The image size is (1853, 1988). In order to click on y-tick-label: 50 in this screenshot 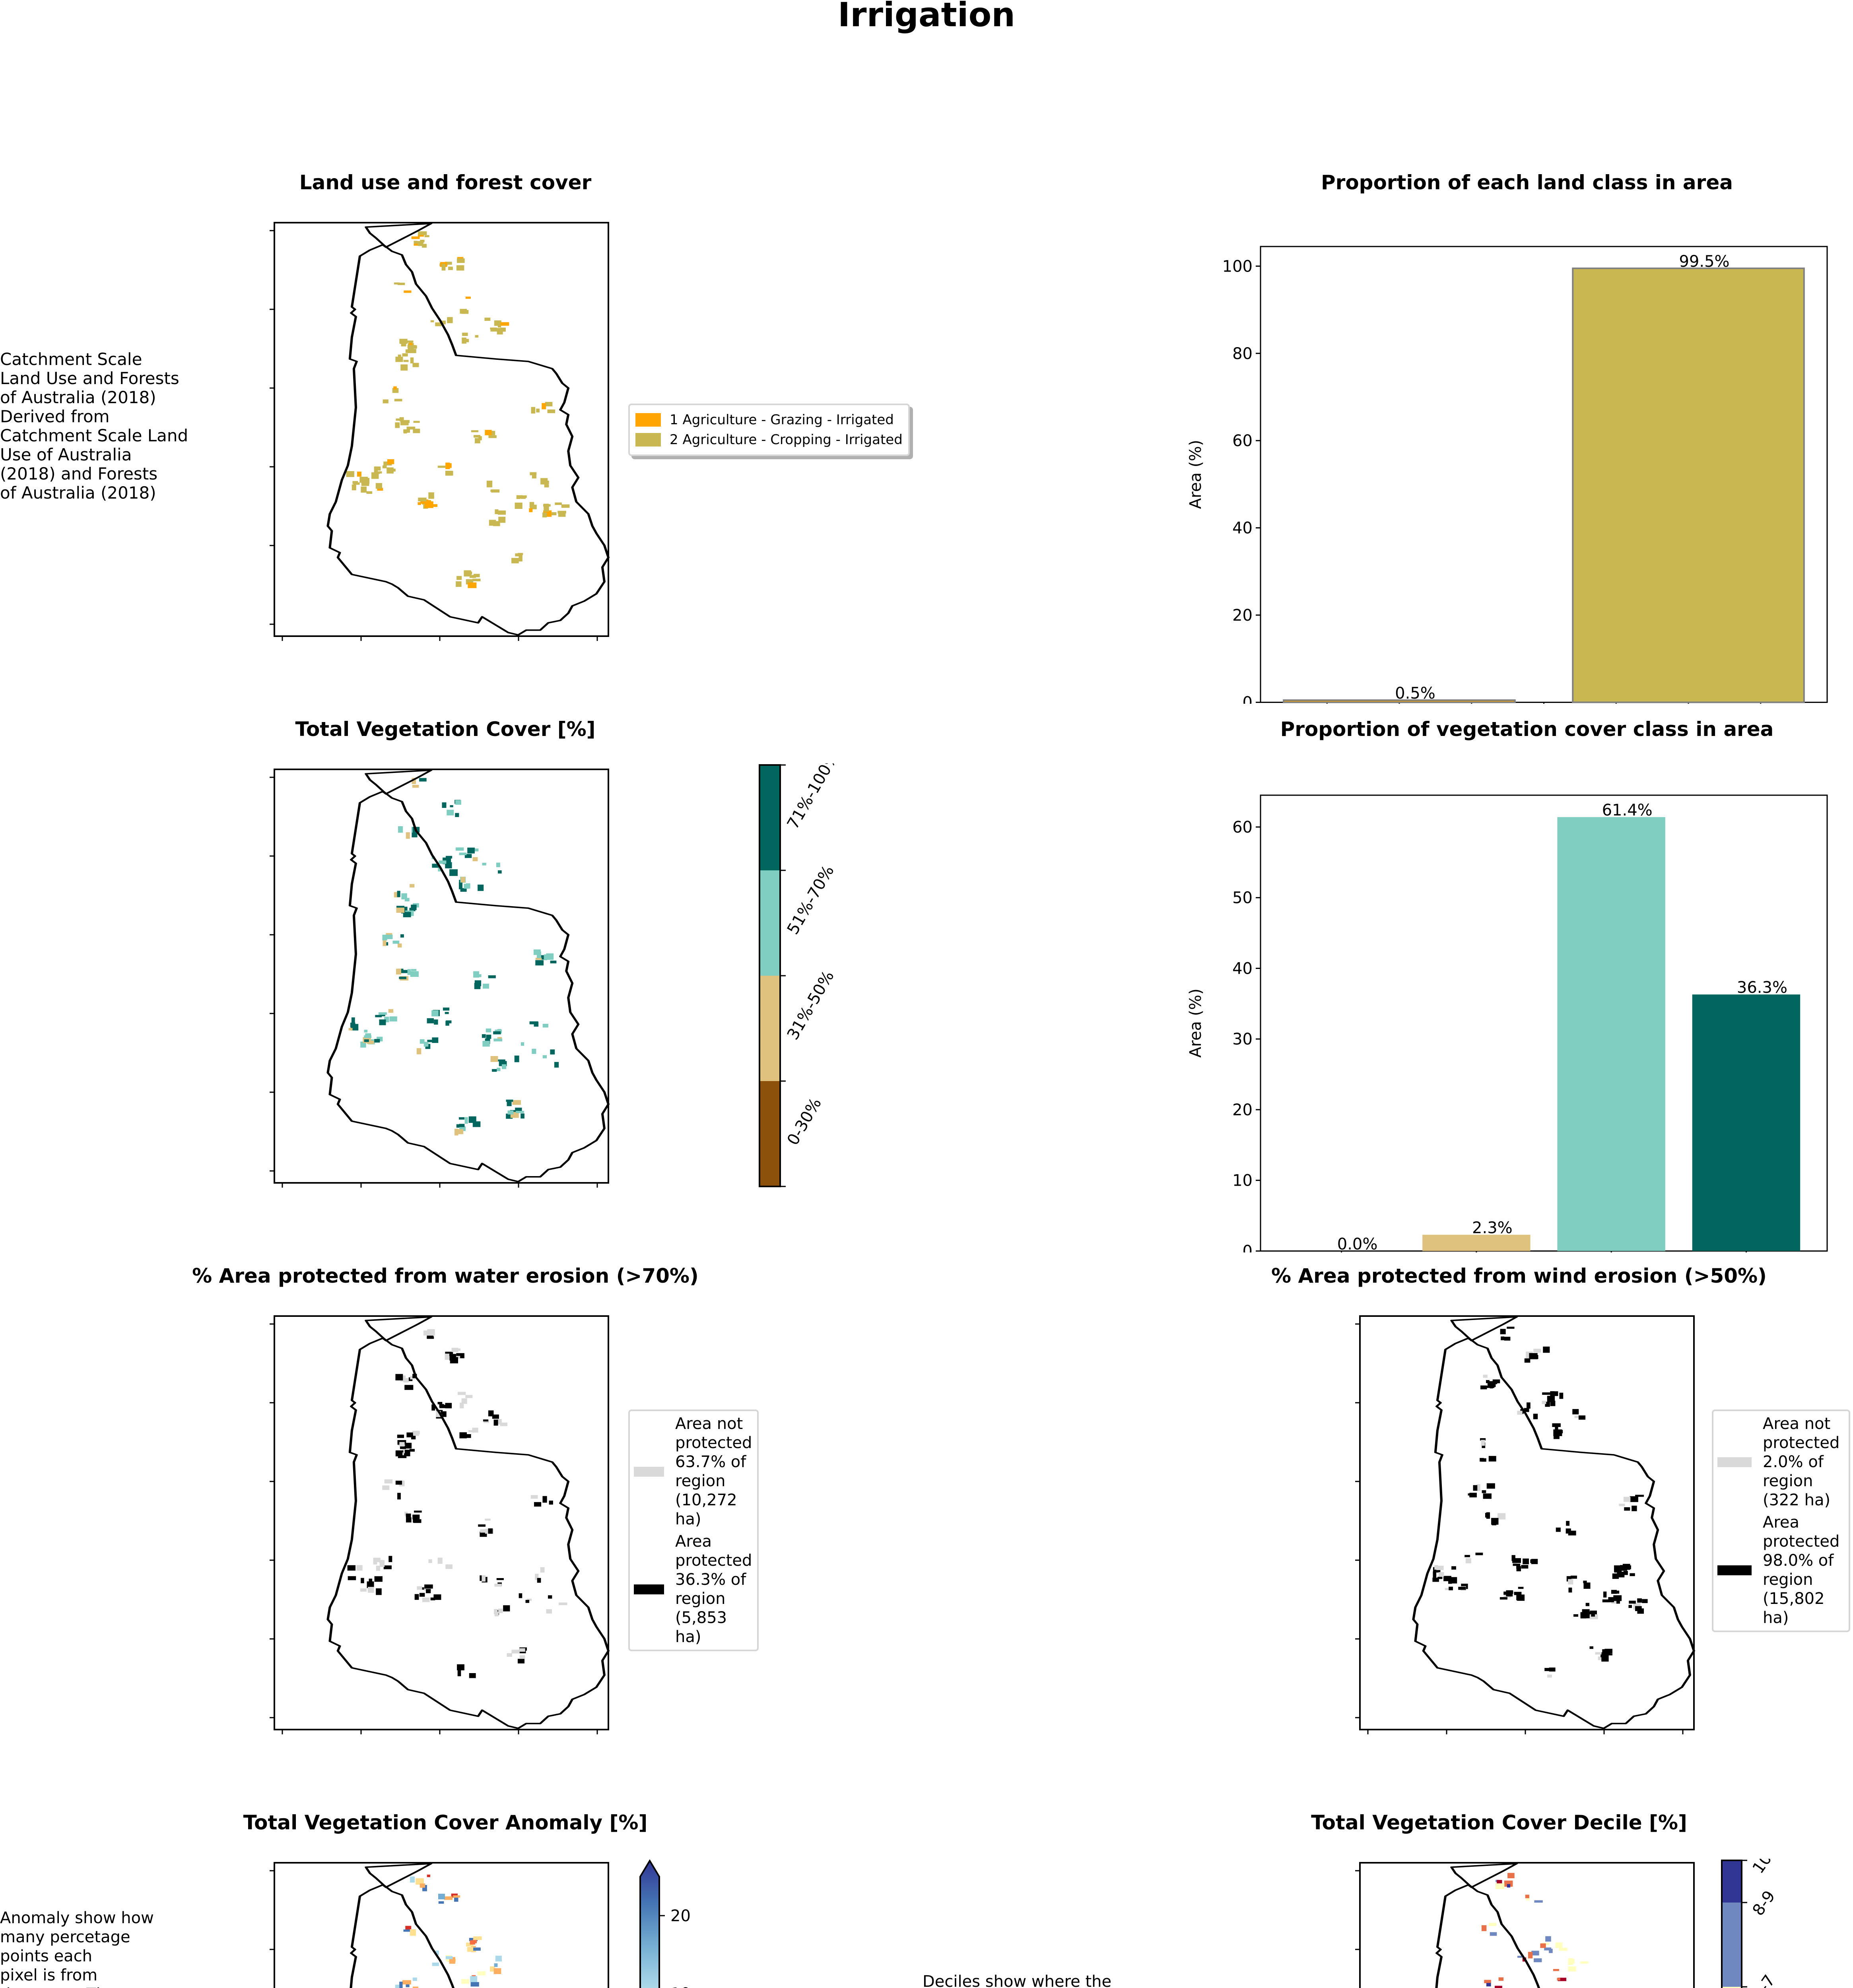, I will do `click(1243, 898)`.